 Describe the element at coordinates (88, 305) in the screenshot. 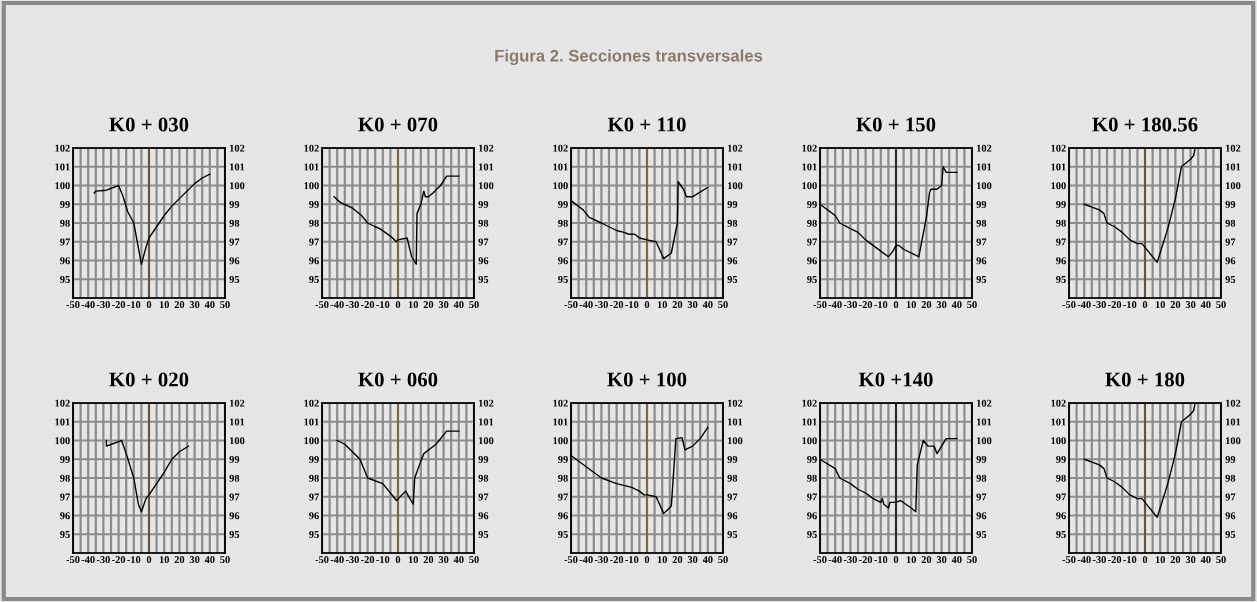

I see `x-tick-label: -40` at that location.